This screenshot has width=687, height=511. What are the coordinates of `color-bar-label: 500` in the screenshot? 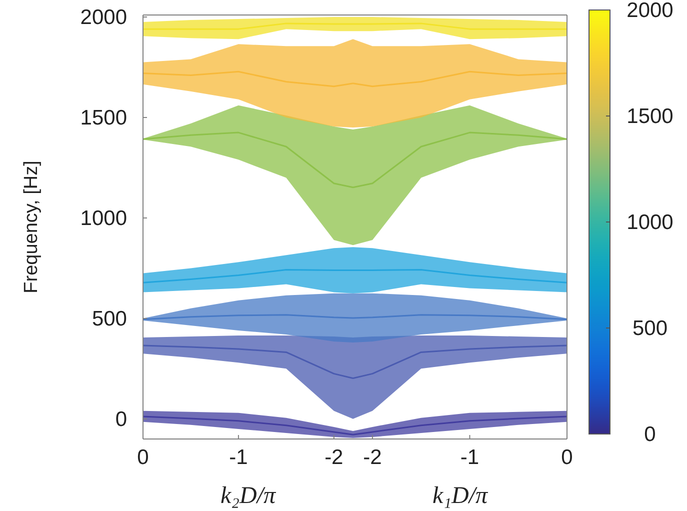 It's located at (650, 328).